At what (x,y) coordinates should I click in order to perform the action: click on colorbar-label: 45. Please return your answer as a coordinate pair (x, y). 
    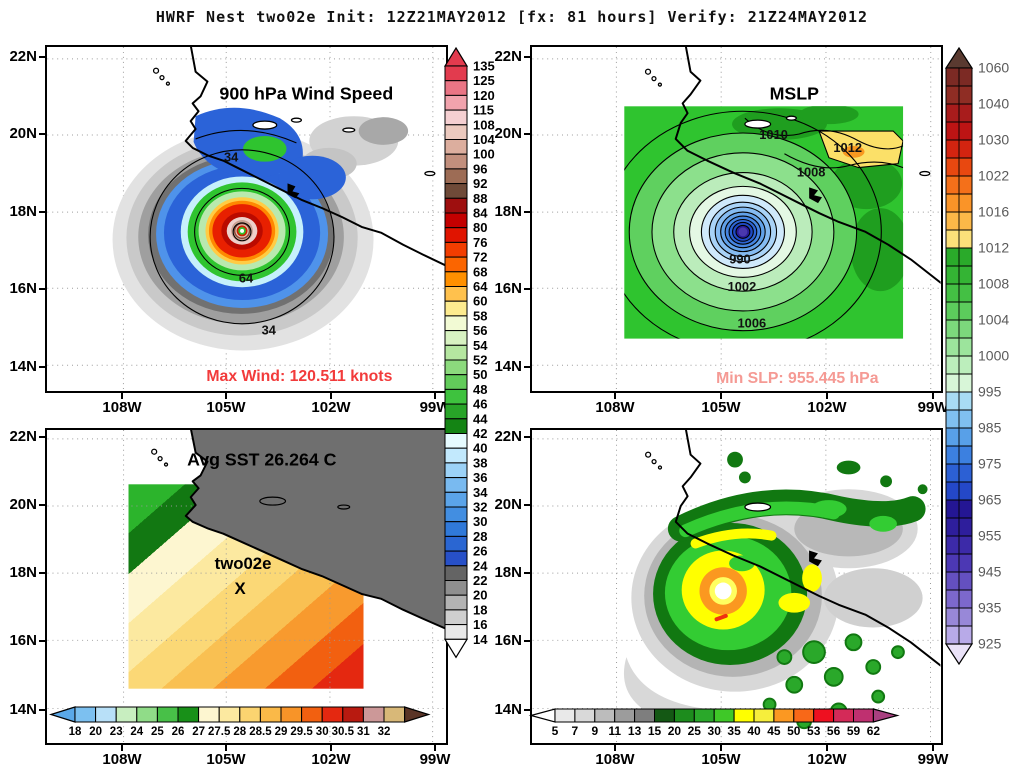
    Looking at the image, I should click on (774, 731).